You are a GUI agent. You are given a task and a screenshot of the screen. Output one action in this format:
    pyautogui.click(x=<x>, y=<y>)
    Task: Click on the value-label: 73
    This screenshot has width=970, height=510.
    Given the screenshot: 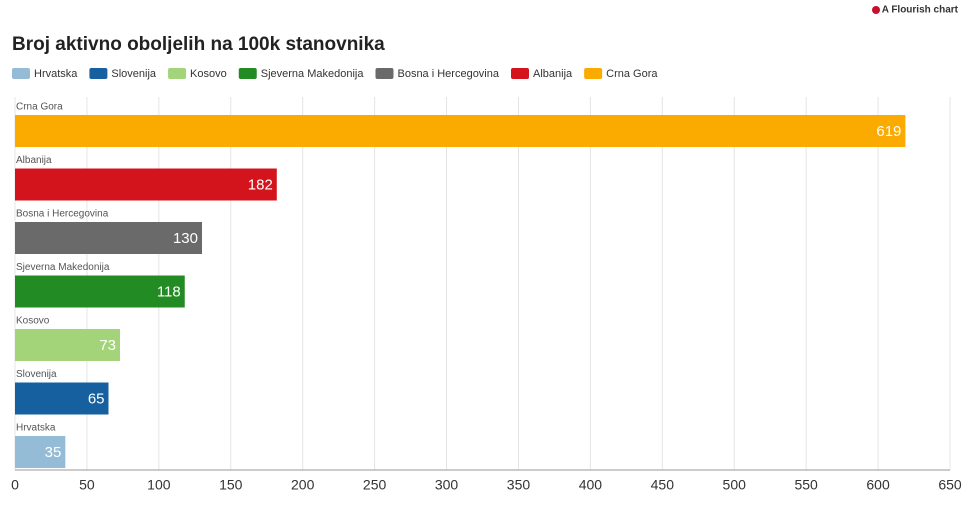 What is the action you would take?
    pyautogui.click(x=107, y=345)
    